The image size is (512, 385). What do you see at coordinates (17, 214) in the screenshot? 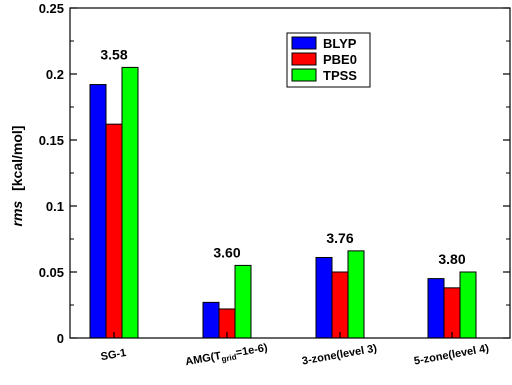
I see `y-axis-label-italic: rms` at bounding box center [17, 214].